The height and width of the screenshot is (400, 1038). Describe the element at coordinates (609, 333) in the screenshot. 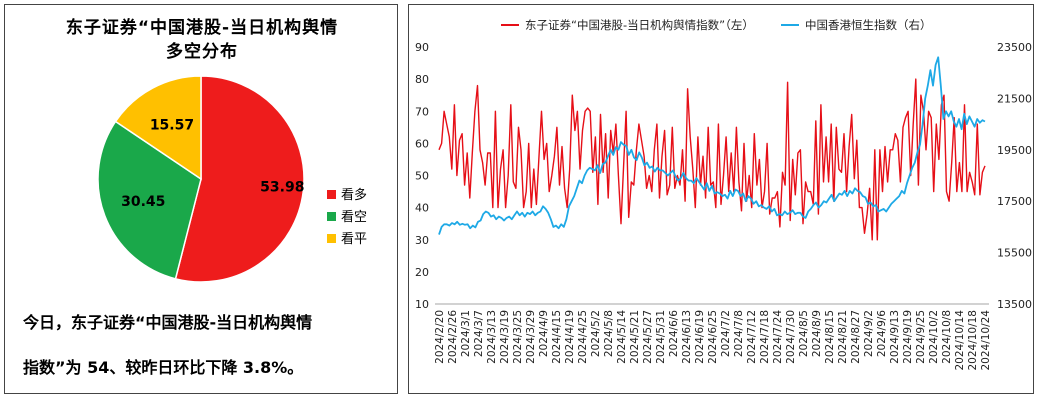

I see `x-axis-tick-13: 2024/5/8` at that location.